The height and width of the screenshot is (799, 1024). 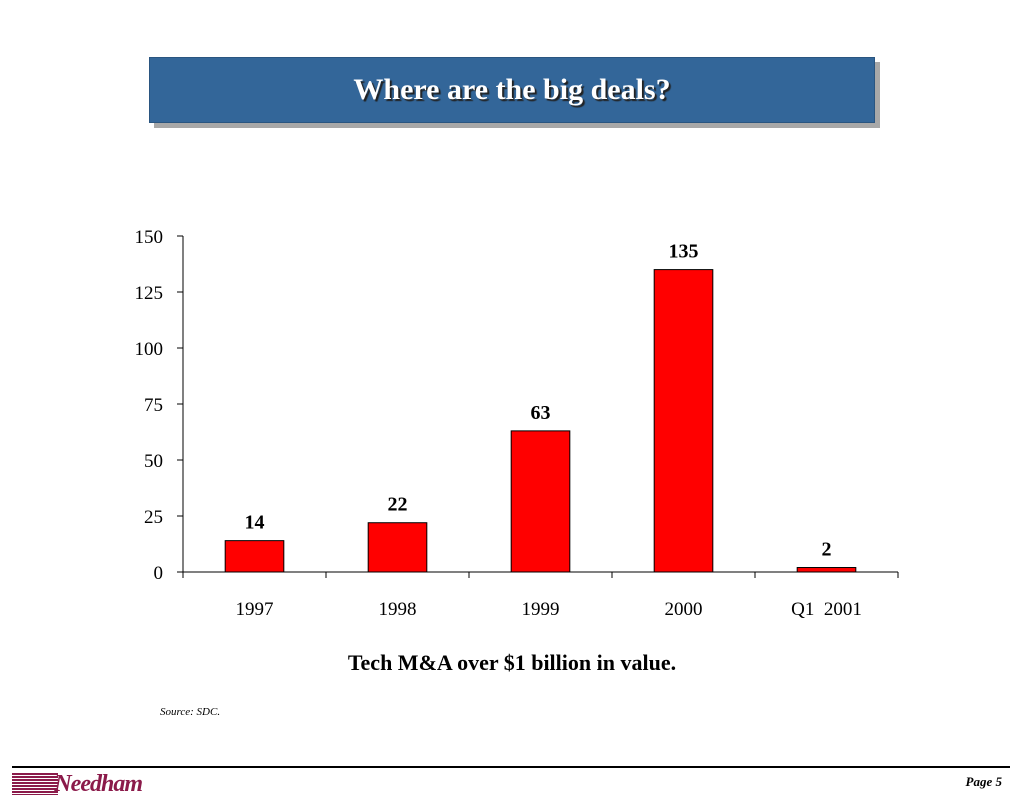 I want to click on y-tick-label: 125, so click(x=149, y=293).